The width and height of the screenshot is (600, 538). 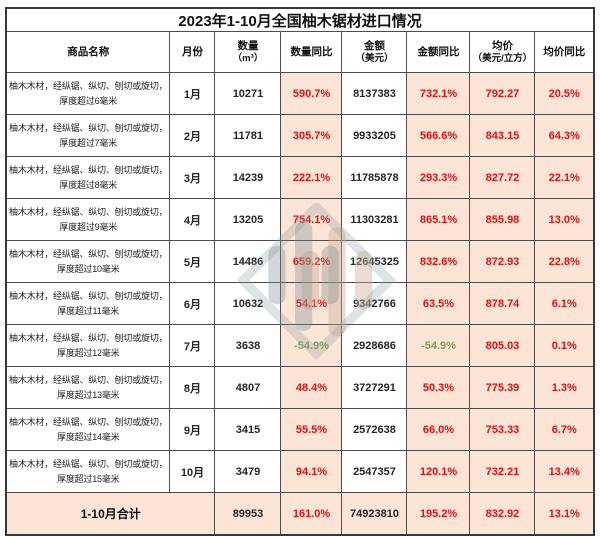 I want to click on cell-month: 4月, so click(x=192, y=219).